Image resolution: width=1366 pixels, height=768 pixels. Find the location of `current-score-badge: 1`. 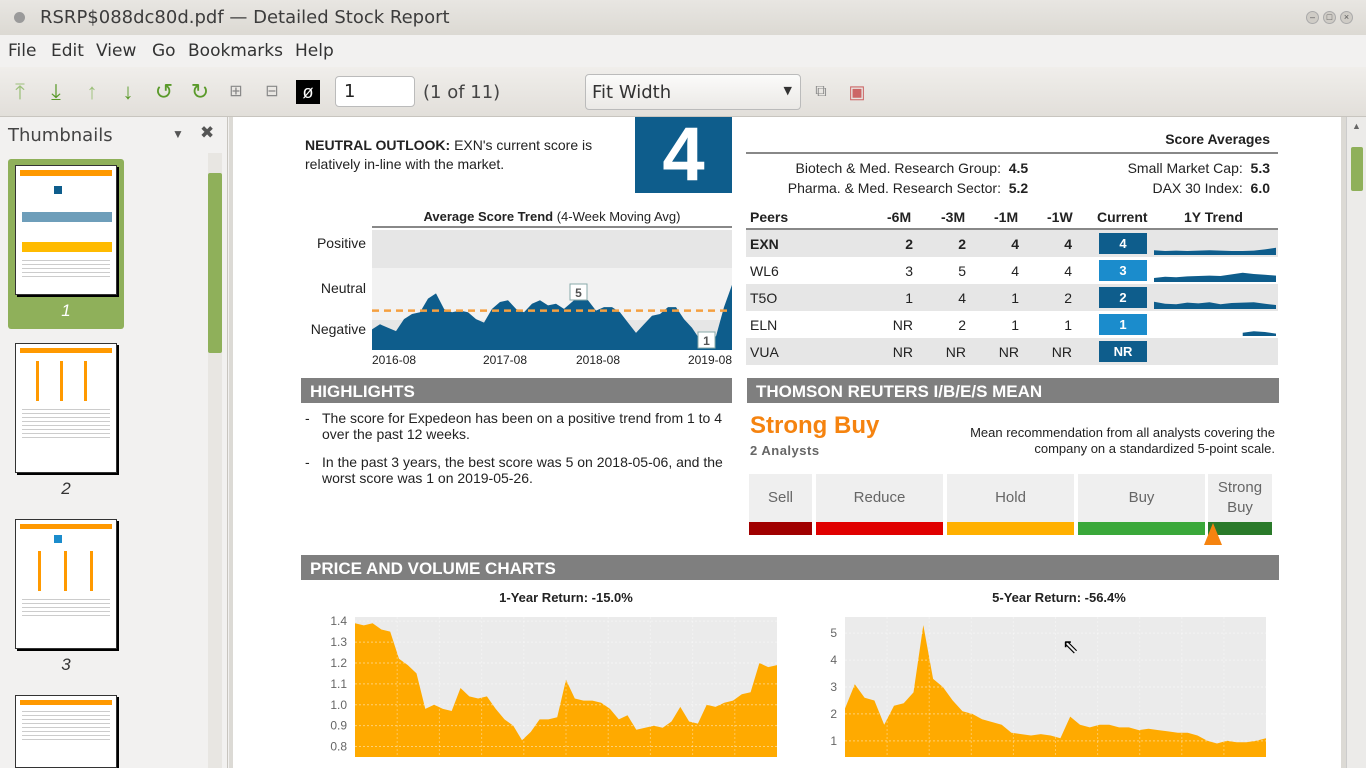

current-score-badge: 1 is located at coordinates (1123, 324).